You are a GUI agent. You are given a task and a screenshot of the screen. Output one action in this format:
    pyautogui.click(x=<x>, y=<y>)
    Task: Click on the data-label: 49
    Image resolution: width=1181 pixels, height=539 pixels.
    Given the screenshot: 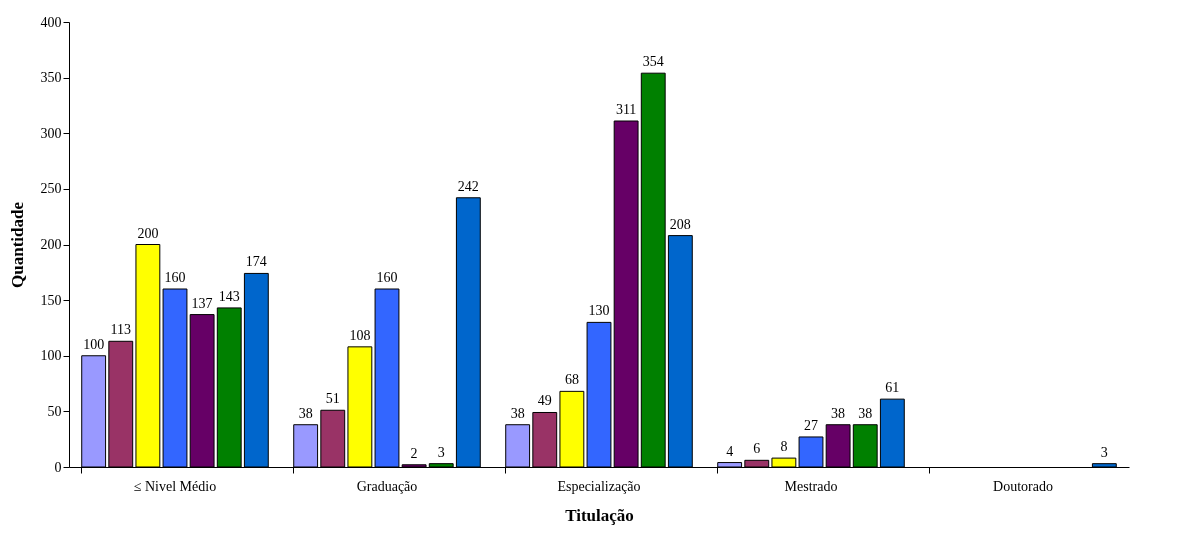 What is the action you would take?
    pyautogui.click(x=544, y=401)
    